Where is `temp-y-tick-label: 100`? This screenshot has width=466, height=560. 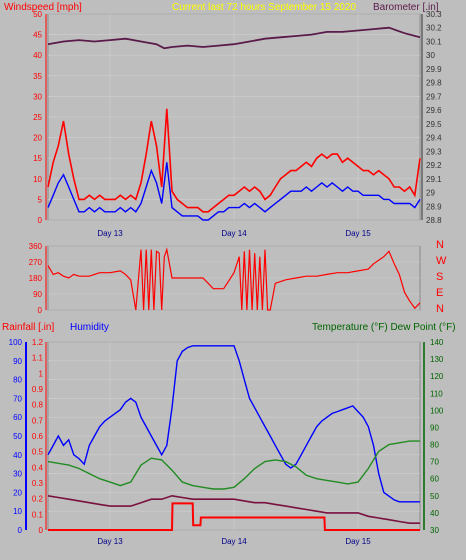
temp-y-tick-label: 100 is located at coordinates (437, 410).